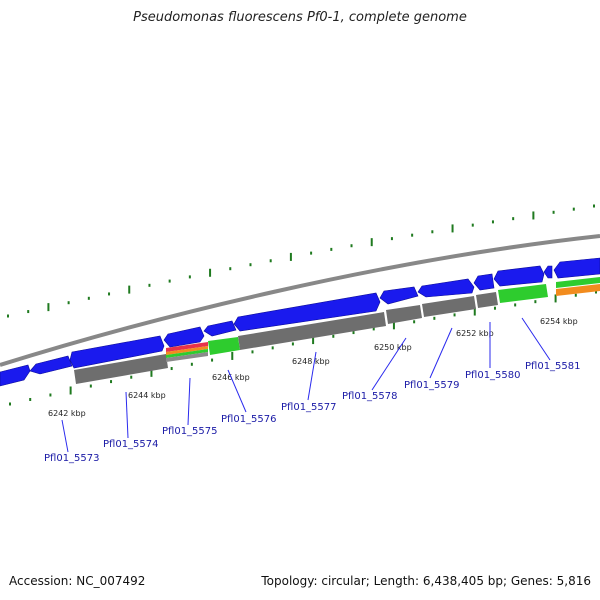 The width and height of the screenshot is (600, 600). I want to click on gene-label: Pfl01_5580, so click(493, 375).